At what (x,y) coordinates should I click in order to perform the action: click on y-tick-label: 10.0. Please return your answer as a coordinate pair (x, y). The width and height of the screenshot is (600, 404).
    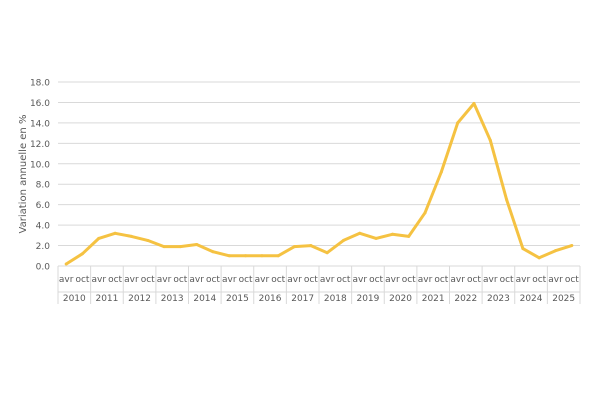
    Looking at the image, I should click on (40, 165).